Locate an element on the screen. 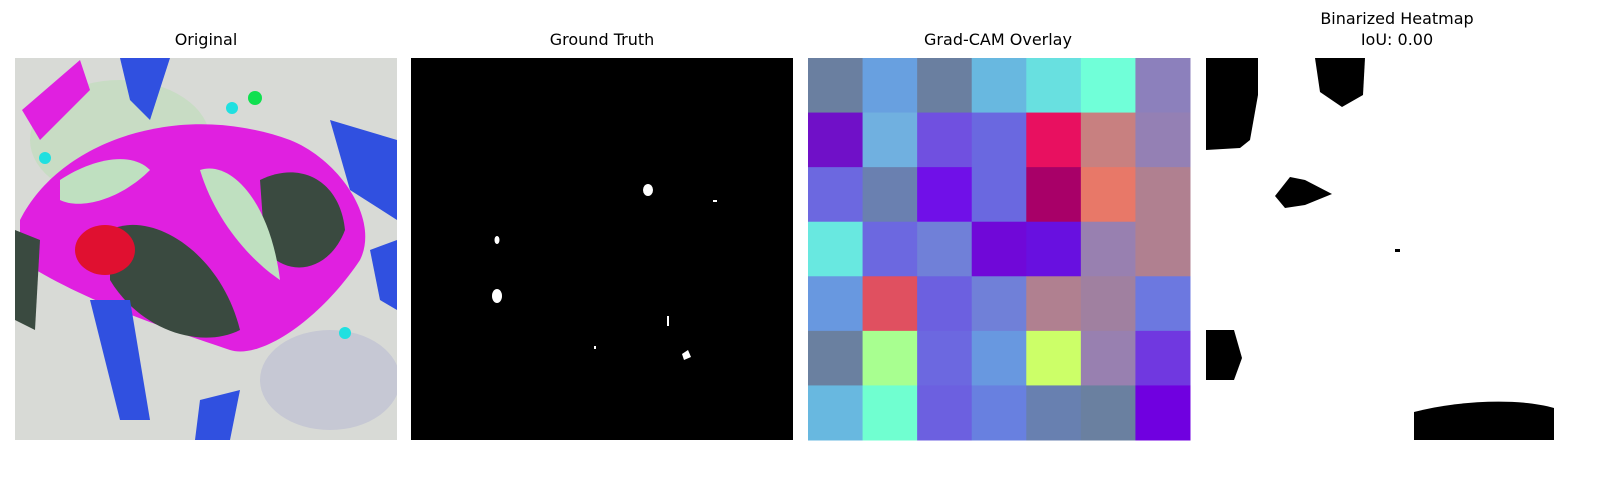 This screenshot has width=1600, height=500. panel-title: Binarized Heatmap is located at coordinates (1396, 18).